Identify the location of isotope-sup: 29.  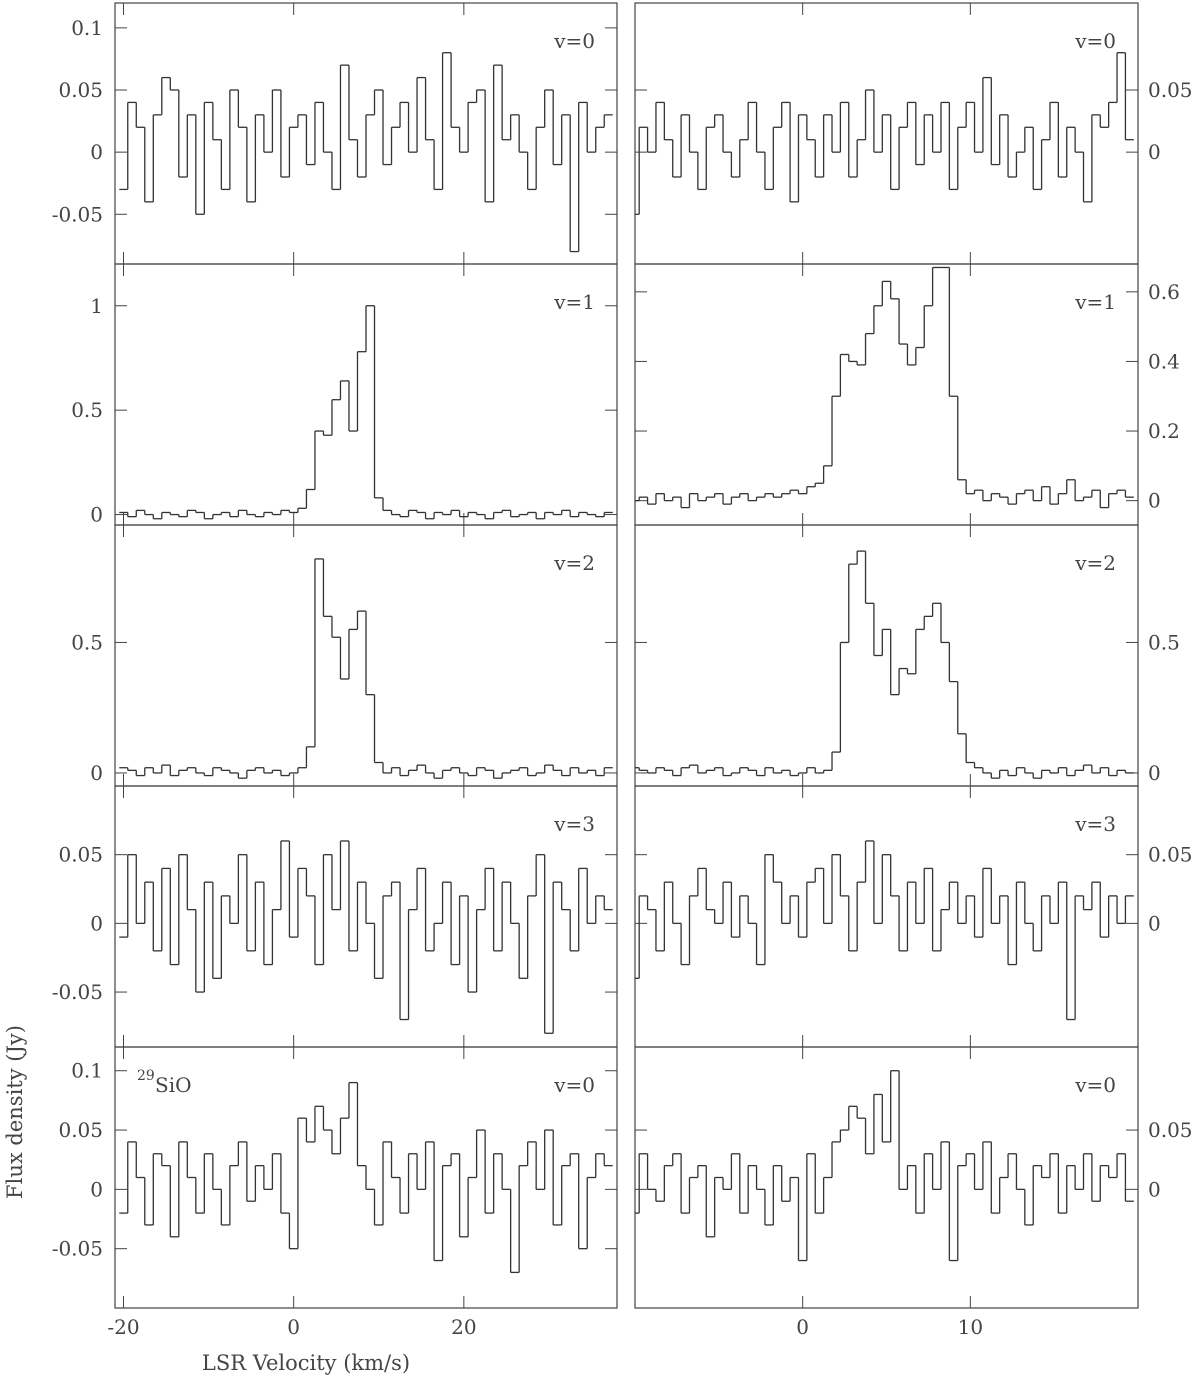
(146, 1076).